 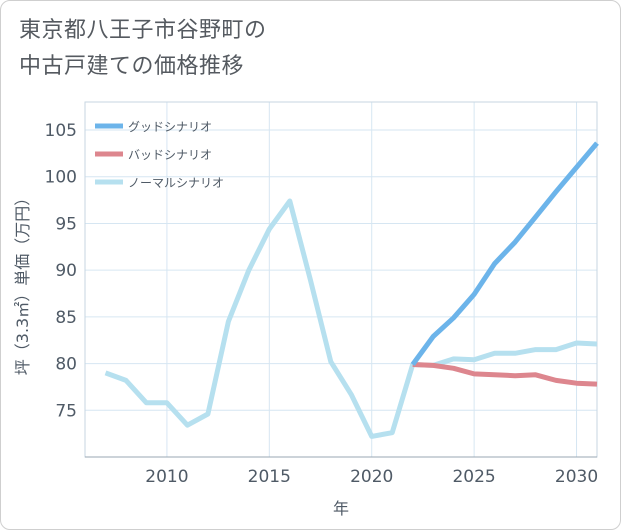 I want to click on y-tick-100: 100, so click(x=61, y=178).